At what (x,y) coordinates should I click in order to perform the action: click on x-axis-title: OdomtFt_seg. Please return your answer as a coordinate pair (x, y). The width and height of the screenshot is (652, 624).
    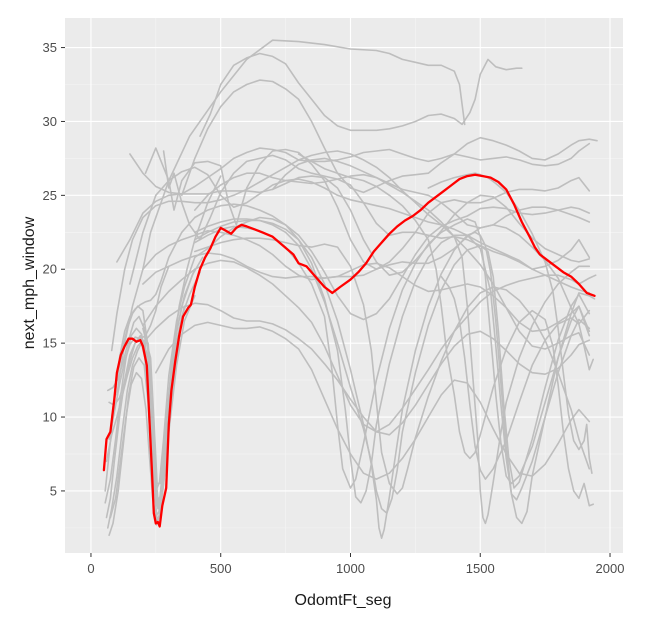
    Looking at the image, I should click on (343, 600).